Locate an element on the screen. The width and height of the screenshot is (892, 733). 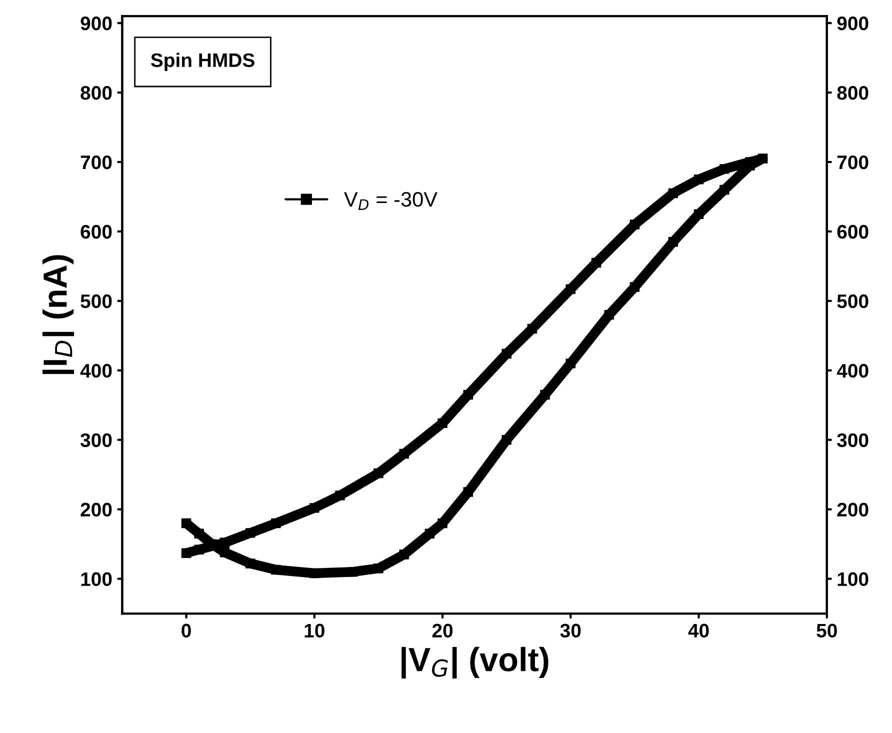
x-tick-label: 40 is located at coordinates (698, 631).